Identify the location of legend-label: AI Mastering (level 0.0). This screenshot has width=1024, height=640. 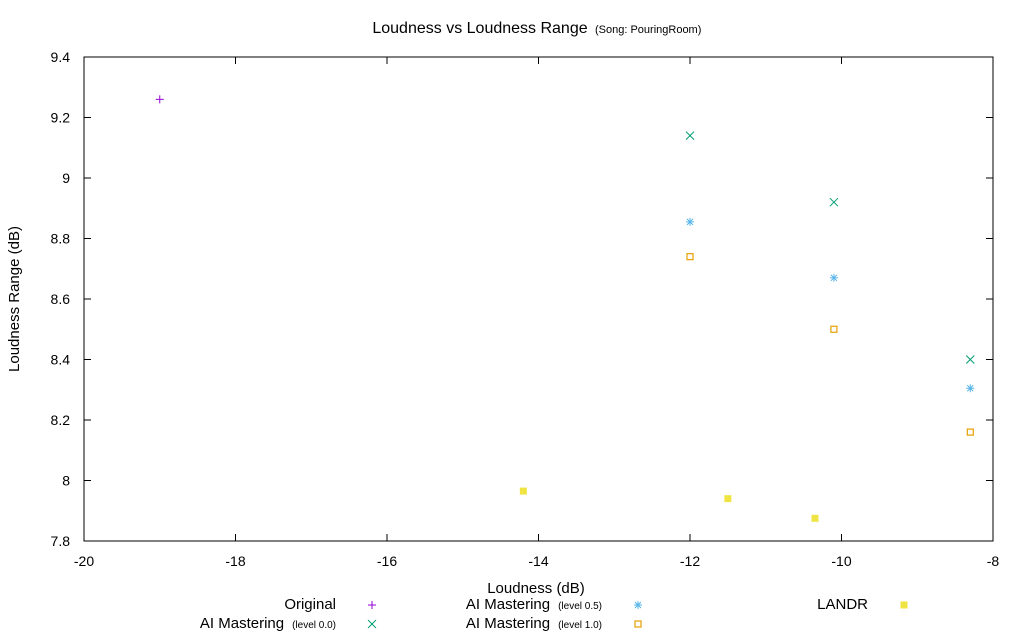
(268, 623).